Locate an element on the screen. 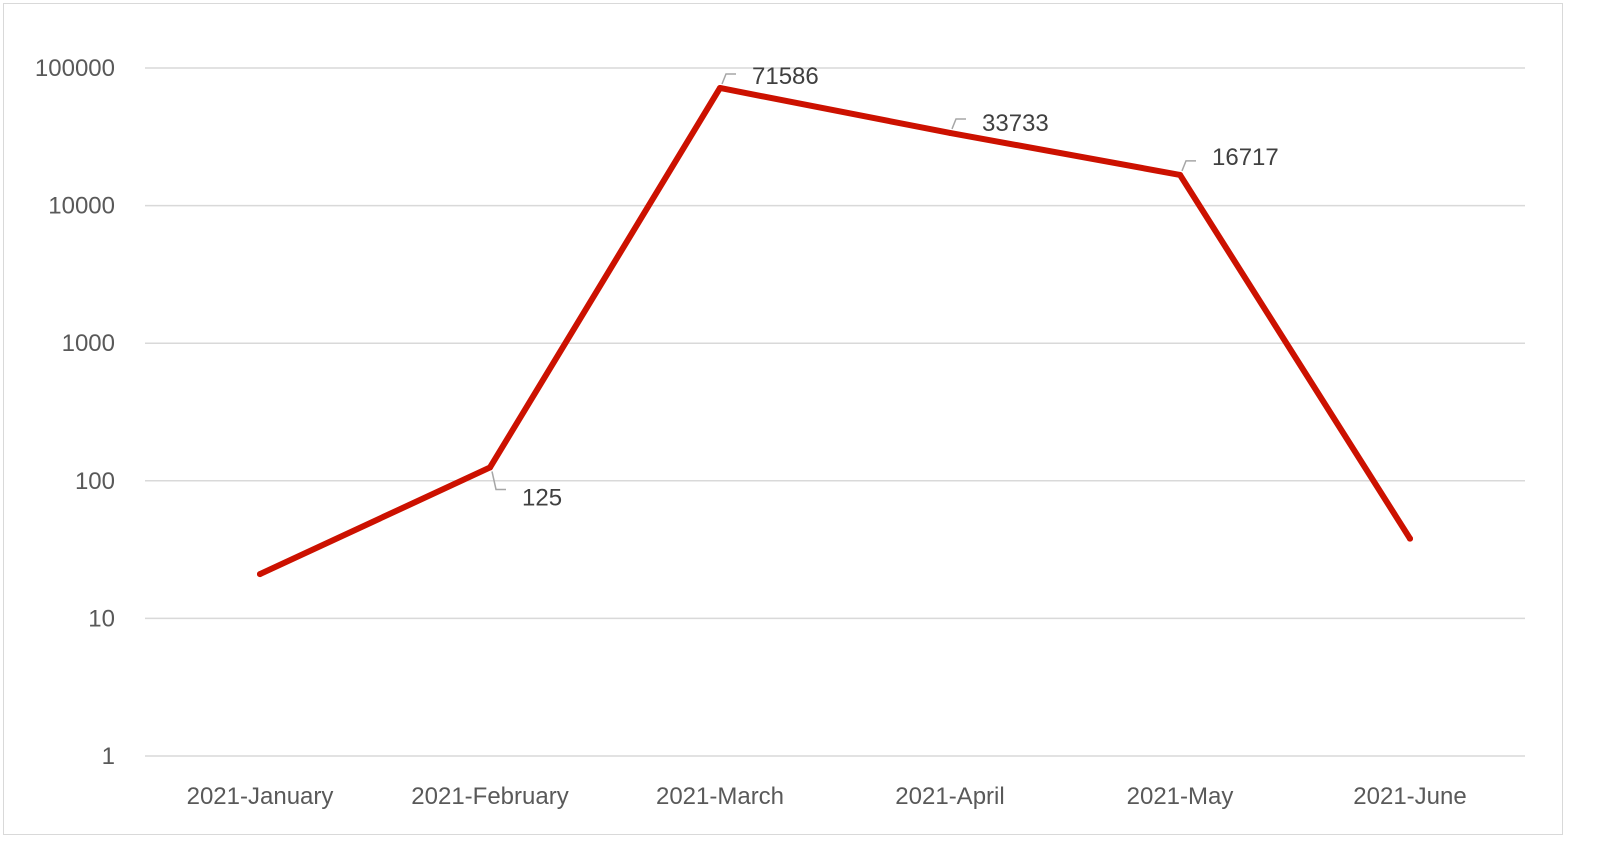 The image size is (1600, 856). x-tick-label: 2021-January is located at coordinates (260, 796).